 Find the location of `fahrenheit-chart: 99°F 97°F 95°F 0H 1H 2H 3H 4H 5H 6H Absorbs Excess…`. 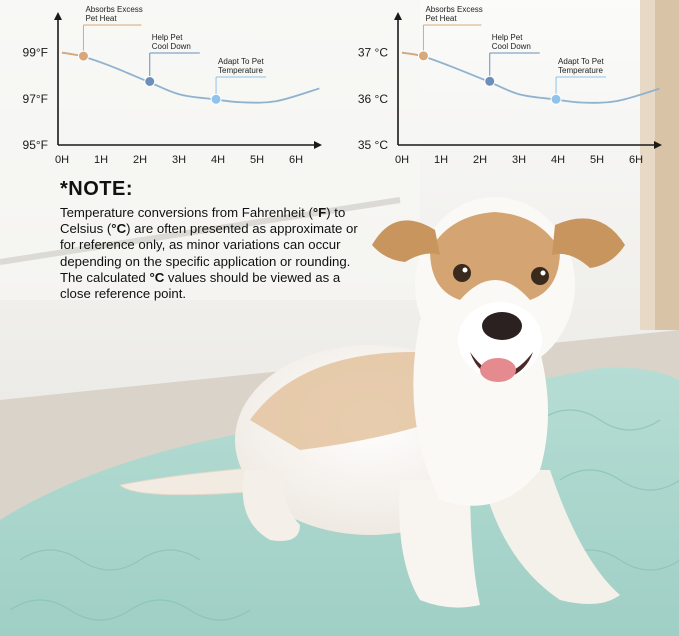

fahrenheit-chart: 99°F 97°F 95°F 0H 1H 2H 3H 4H 5H 6H Absorbs Excess… is located at coordinates (165, 87).